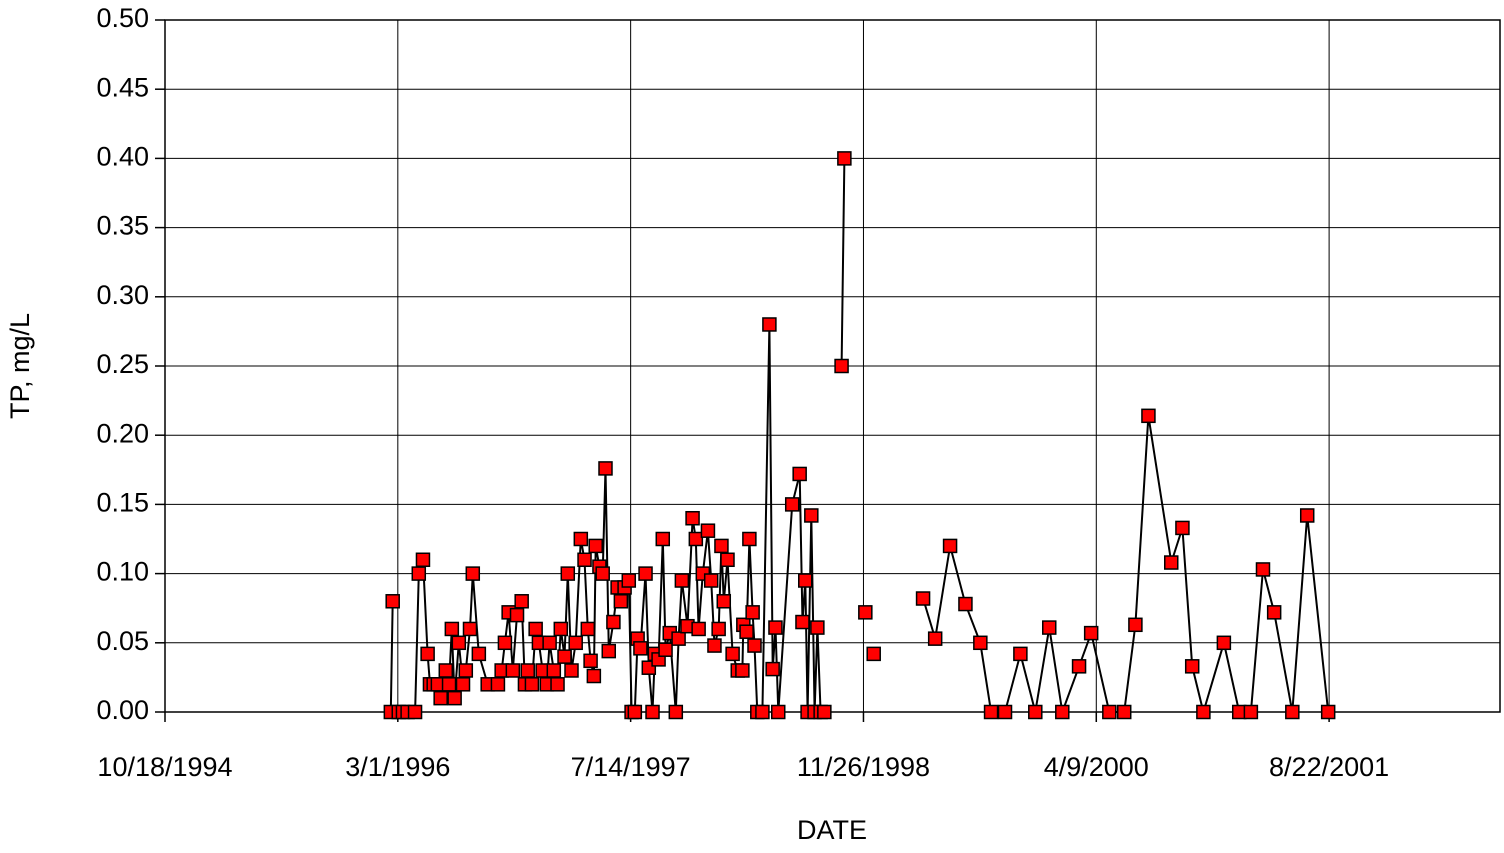 The image size is (1504, 853). Describe the element at coordinates (122, 503) in the screenshot. I see `y-tick-label: 0.15` at that location.